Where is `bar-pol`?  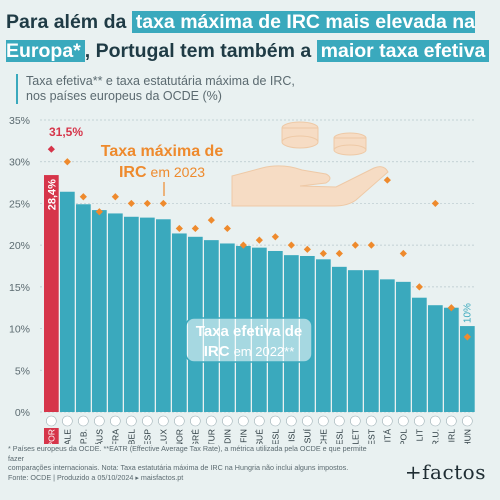
bar-pol is located at coordinates (403, 346).